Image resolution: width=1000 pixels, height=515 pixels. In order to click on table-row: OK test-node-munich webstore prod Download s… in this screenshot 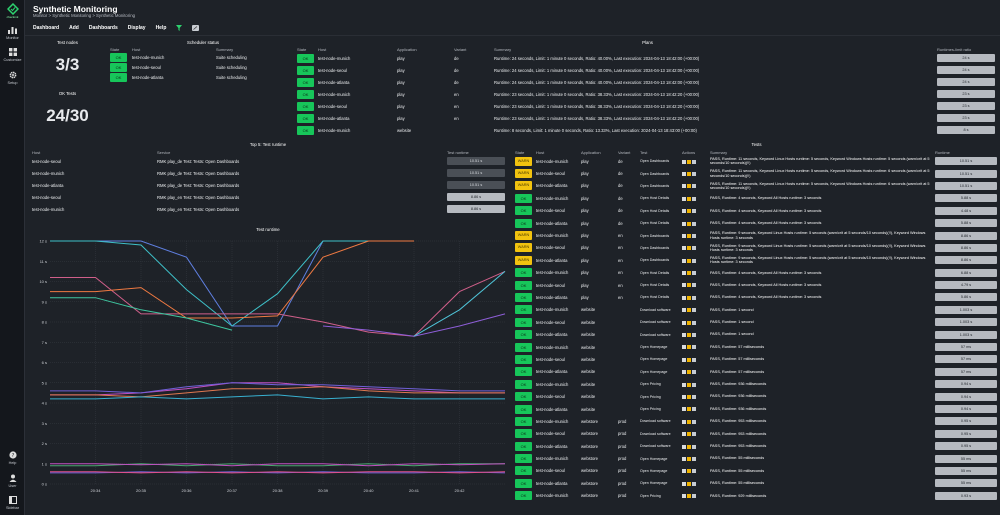, I will do `click(755, 421)`.